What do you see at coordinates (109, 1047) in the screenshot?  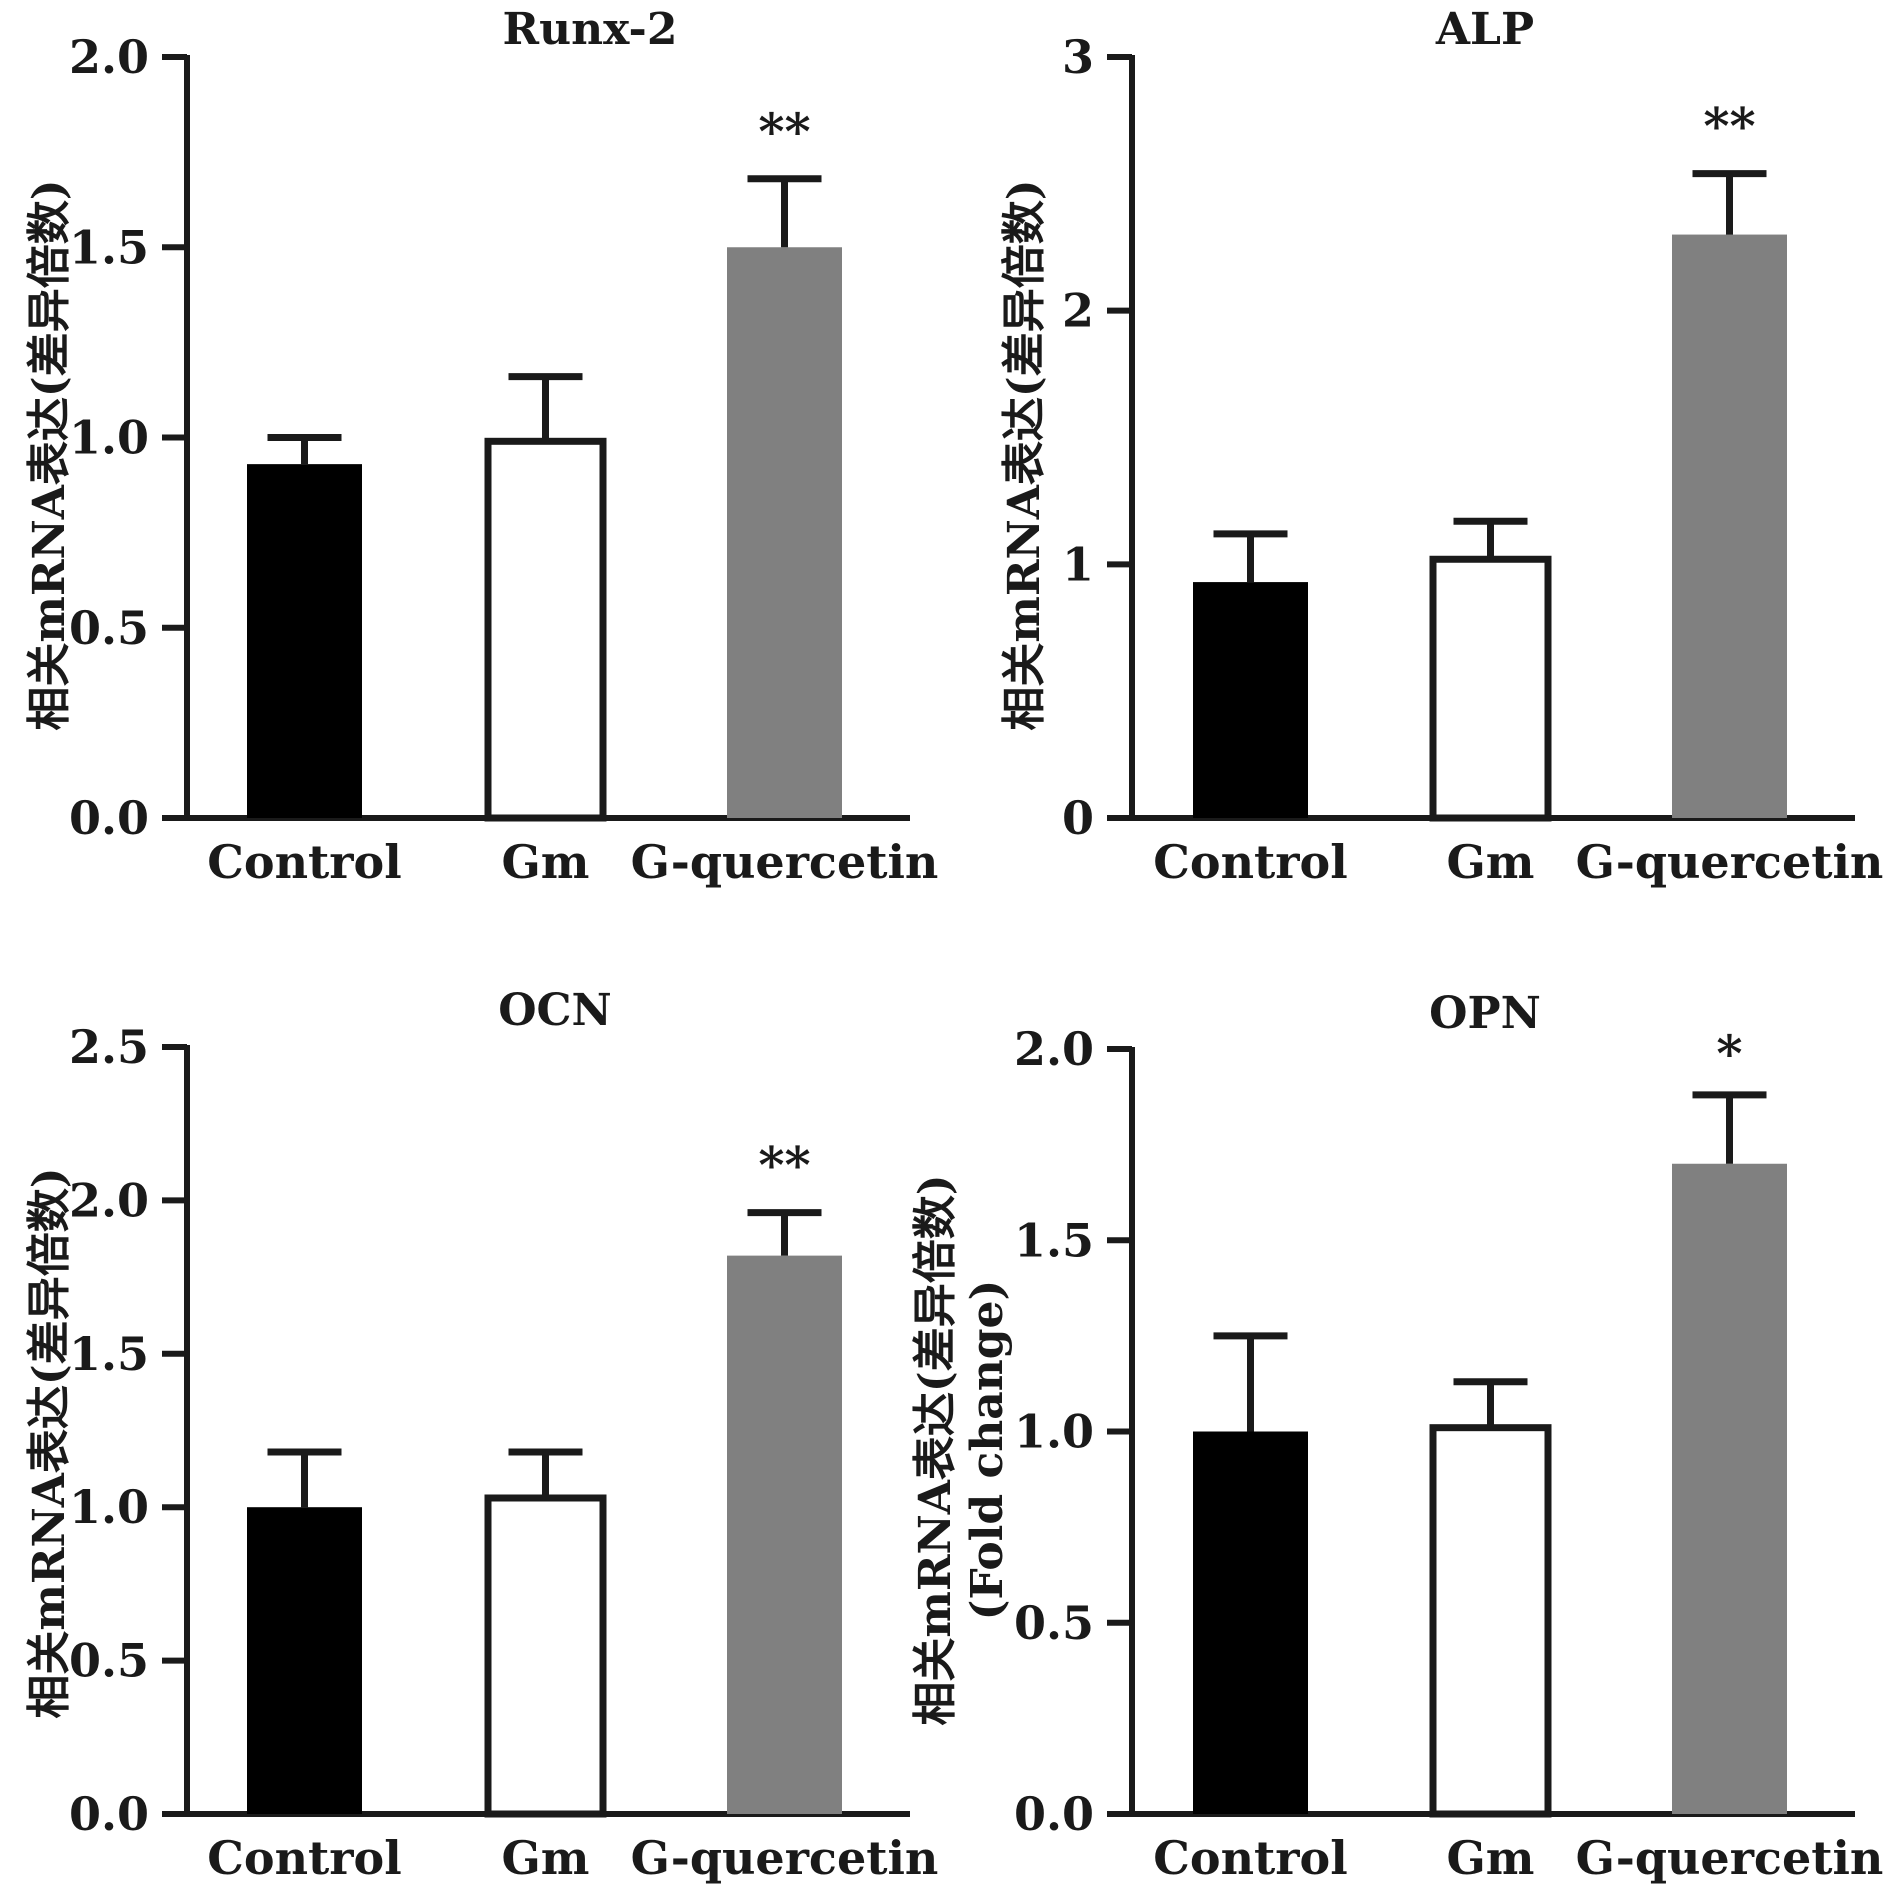 I see `y-tick-label: 2.5` at bounding box center [109, 1047].